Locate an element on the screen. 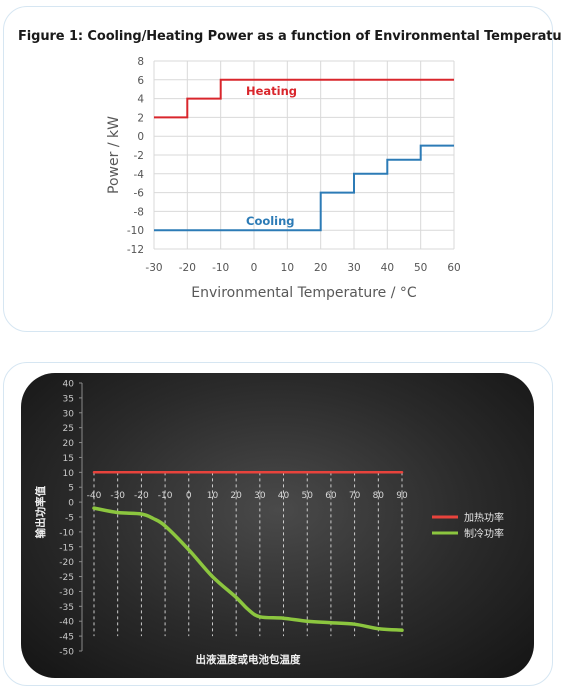 The height and width of the screenshot is (691, 561). chart2-y-tick-label: 15 is located at coordinates (68, 459).